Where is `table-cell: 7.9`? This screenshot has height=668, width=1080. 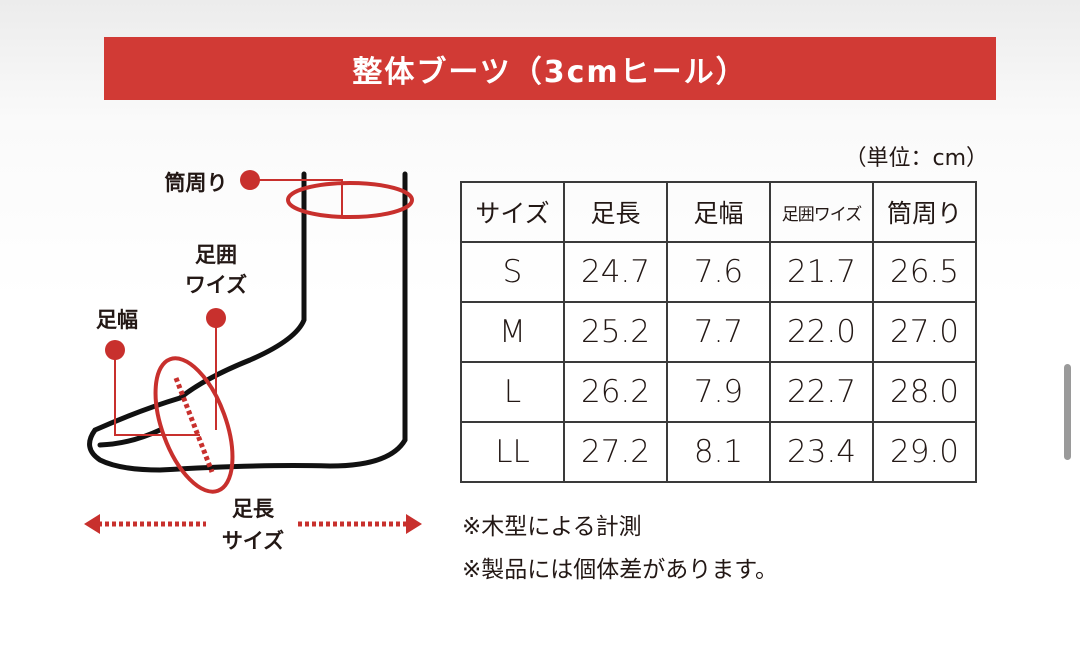
table-cell: 7.9 is located at coordinates (718, 392).